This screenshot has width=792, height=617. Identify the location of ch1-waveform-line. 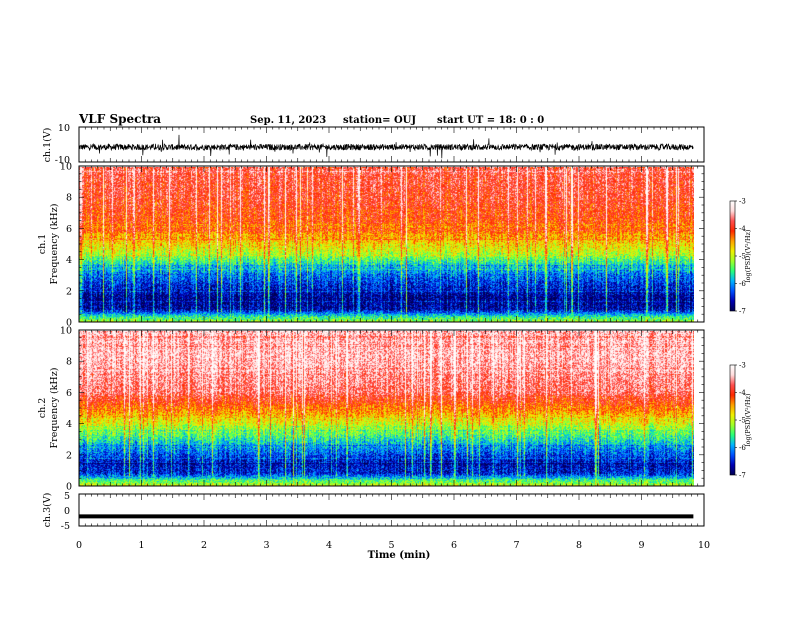
(386, 146).